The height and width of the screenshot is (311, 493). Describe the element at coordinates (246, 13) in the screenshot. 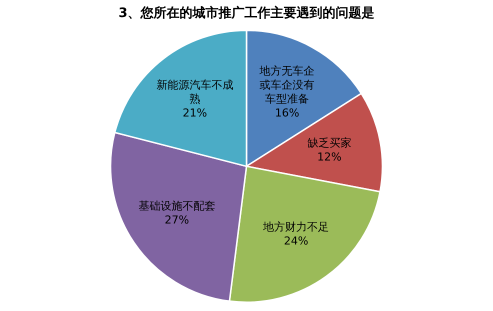

I see `chart-title: 3、您所在的城市推广工作主要遇到的问题是` at that location.